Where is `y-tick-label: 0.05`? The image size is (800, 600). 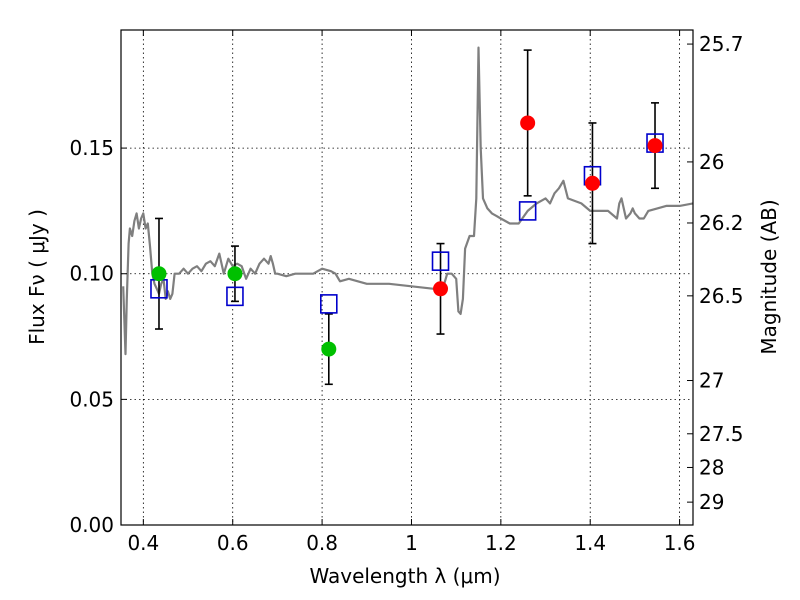 y-tick-label: 0.05 is located at coordinates (91, 399).